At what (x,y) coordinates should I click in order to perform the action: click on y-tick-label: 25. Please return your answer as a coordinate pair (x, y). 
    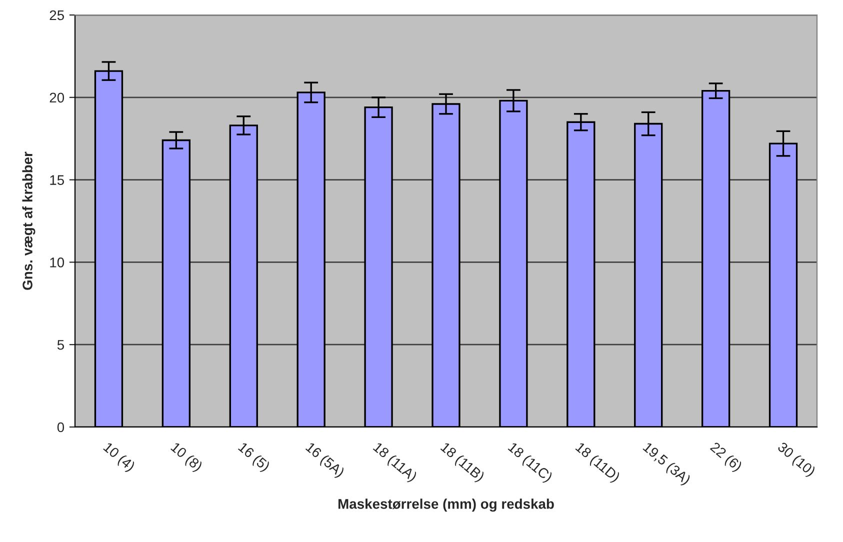
    Looking at the image, I should click on (57, 15).